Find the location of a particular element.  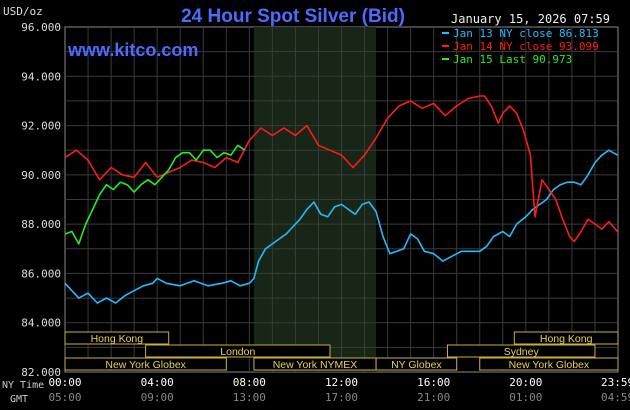

market-session-label: New York NYMEX is located at coordinates (315, 365).